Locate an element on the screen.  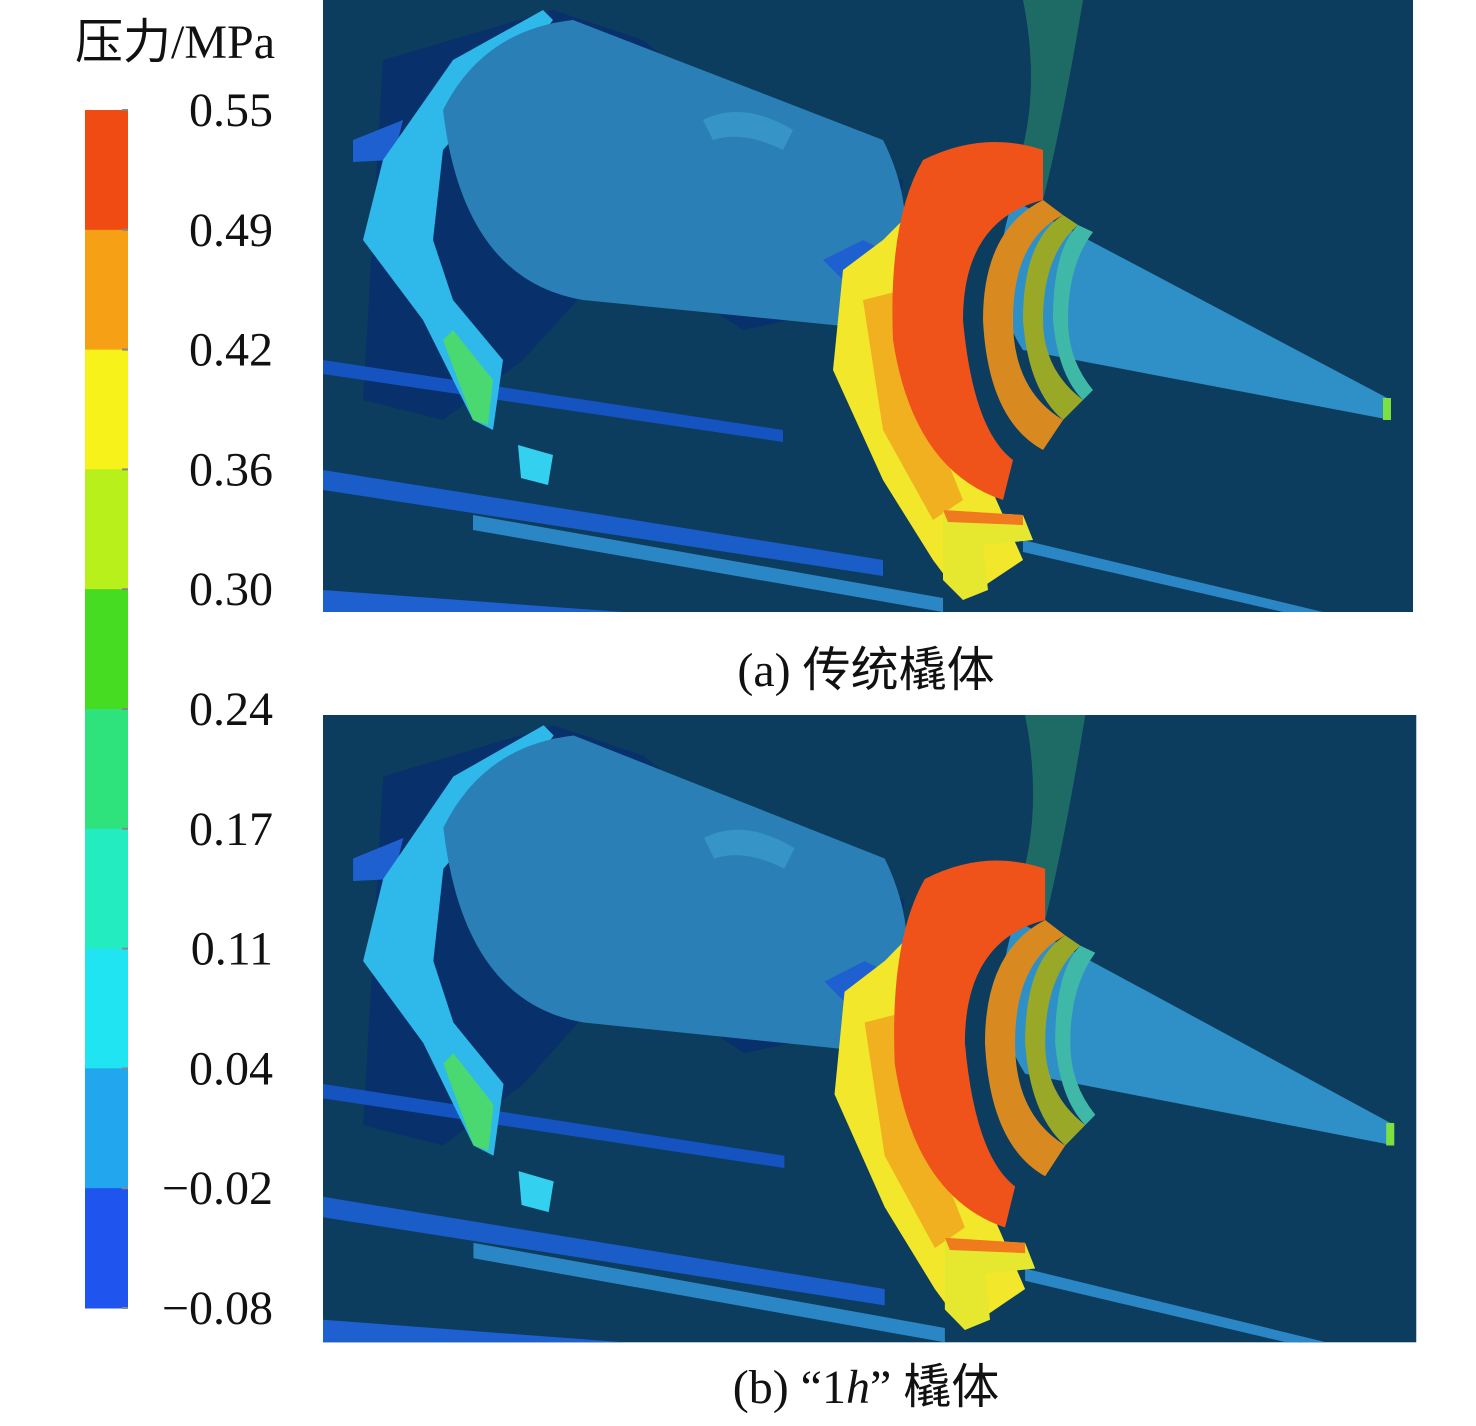
colorbar-tick-label: −0.08 is located at coordinates (217, 1308).